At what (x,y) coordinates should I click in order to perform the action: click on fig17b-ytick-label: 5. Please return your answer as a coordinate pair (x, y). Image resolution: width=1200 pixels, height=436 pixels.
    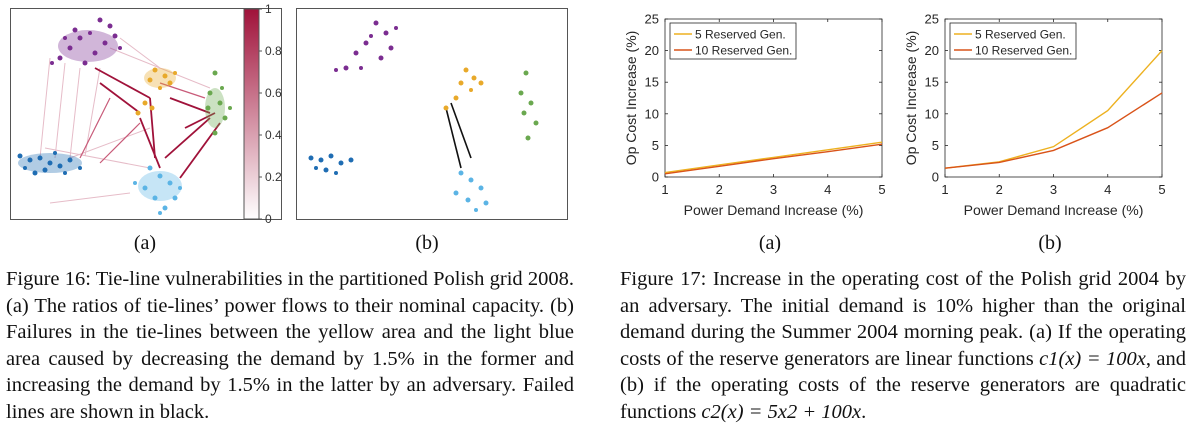
    Looking at the image, I should click on (935, 145).